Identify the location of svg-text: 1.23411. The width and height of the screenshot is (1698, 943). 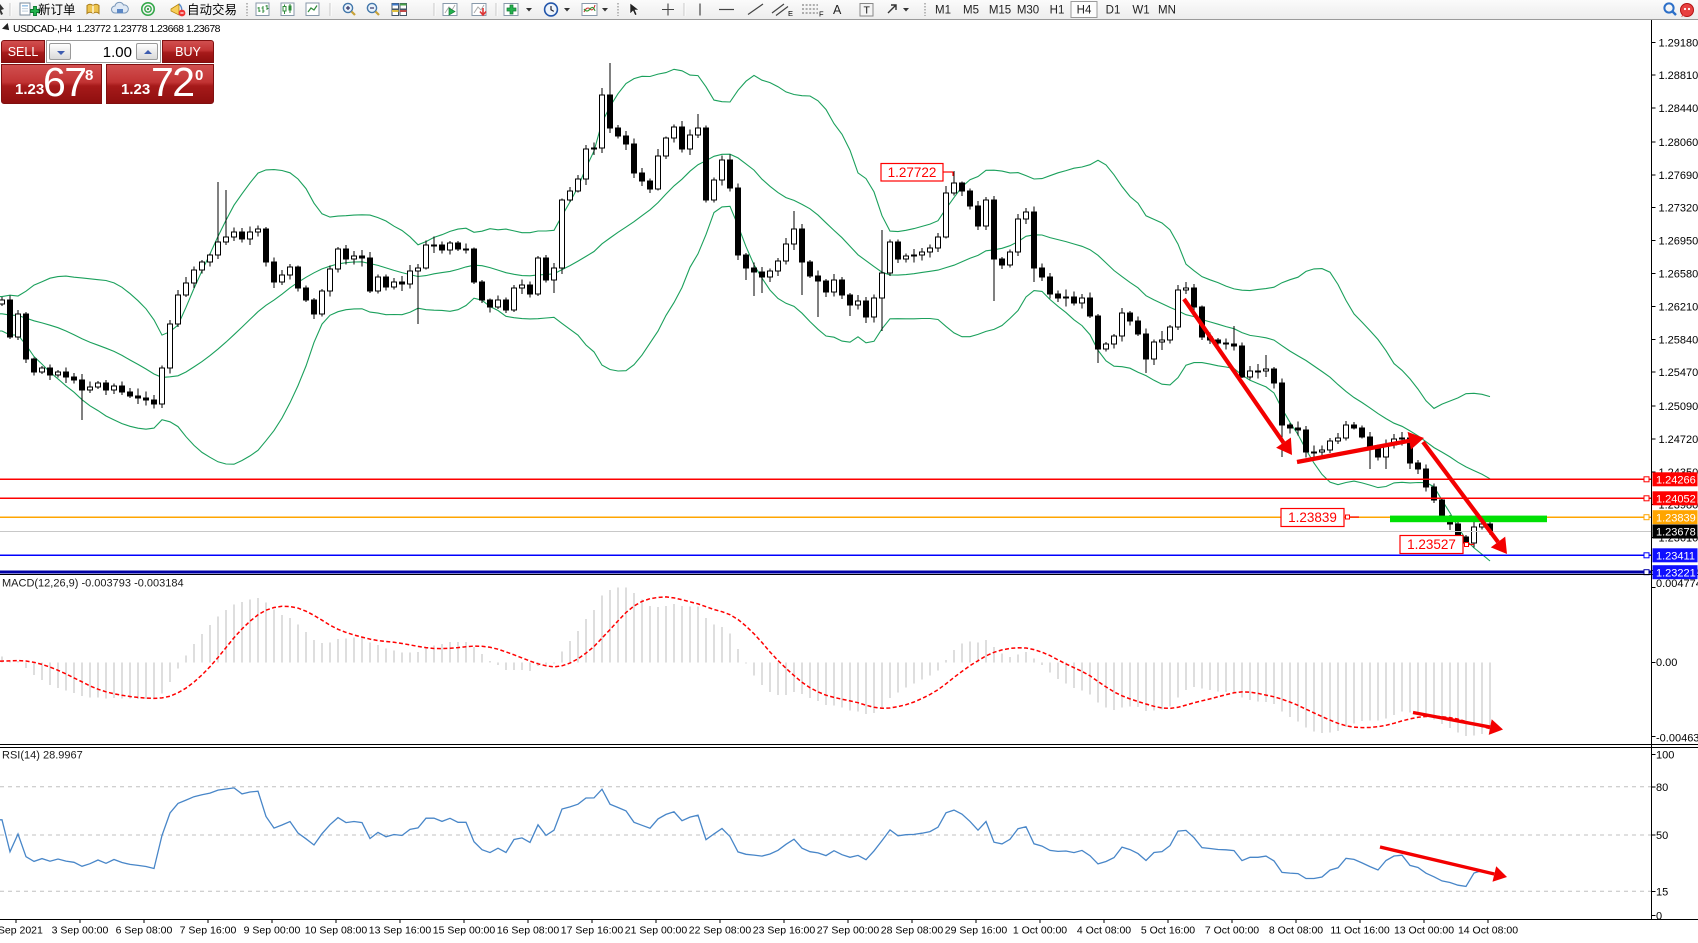
(1675, 557).